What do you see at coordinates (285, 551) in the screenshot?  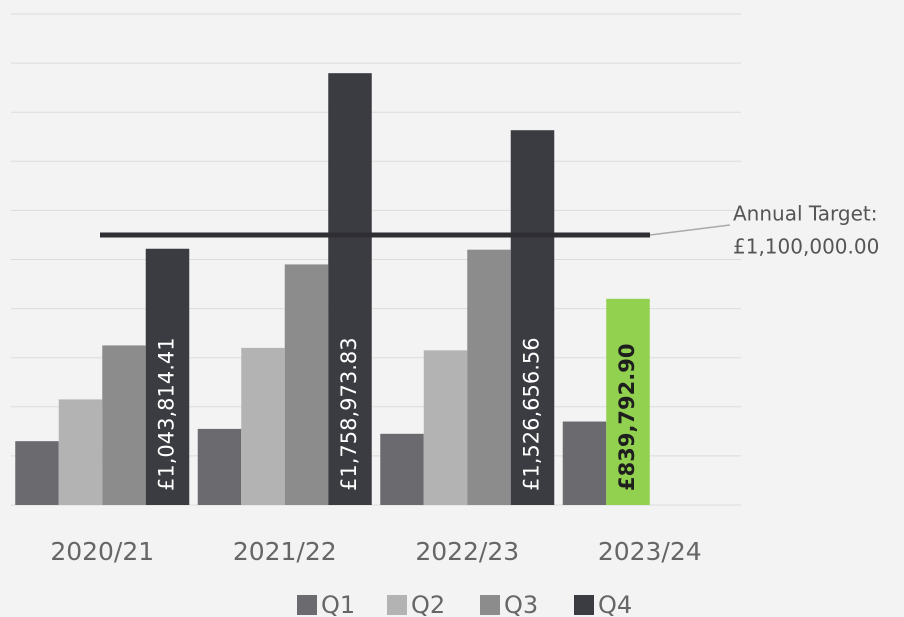 I see `x-tick-label: 2021/22` at bounding box center [285, 551].